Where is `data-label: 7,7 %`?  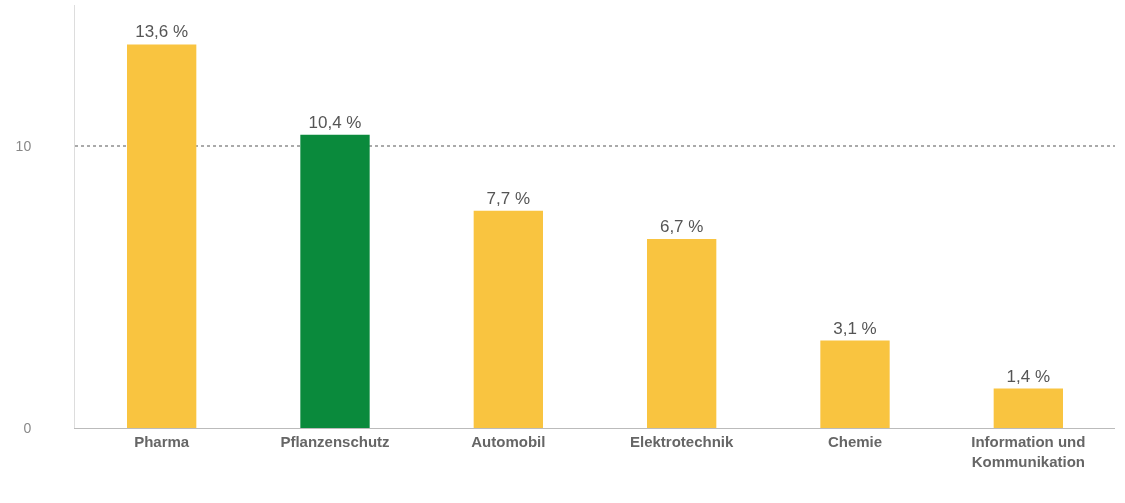 data-label: 7,7 % is located at coordinates (508, 198).